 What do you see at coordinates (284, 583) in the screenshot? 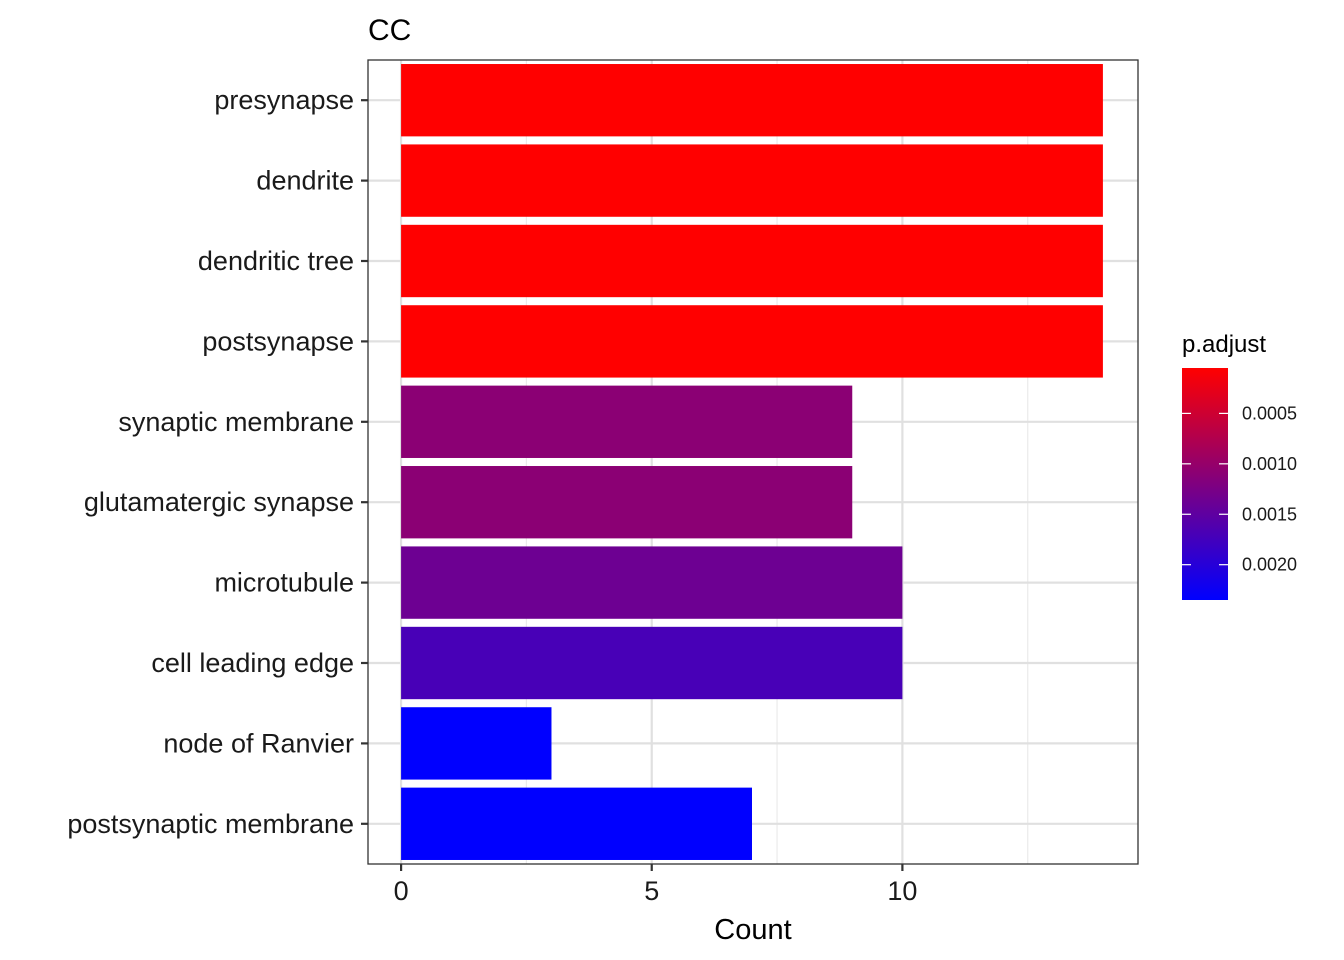
I see `y-tick-label: microtubule` at bounding box center [284, 583].